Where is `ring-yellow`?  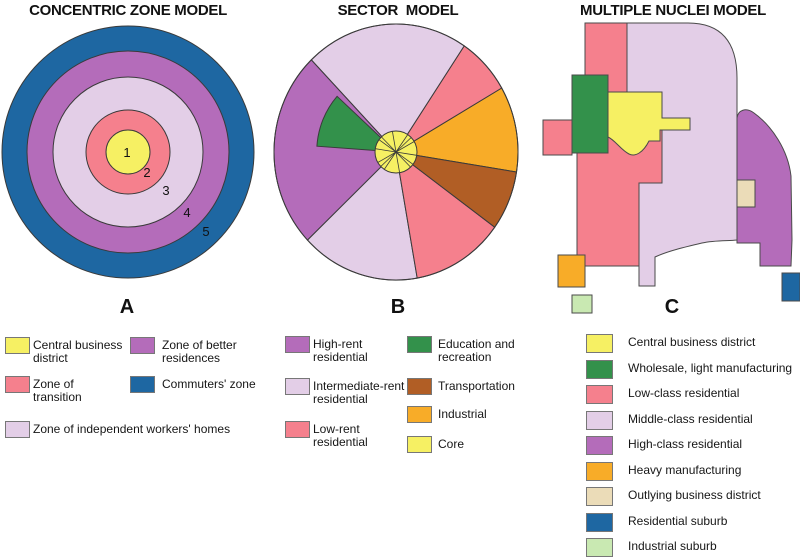
ring-yellow is located at coordinates (128, 152).